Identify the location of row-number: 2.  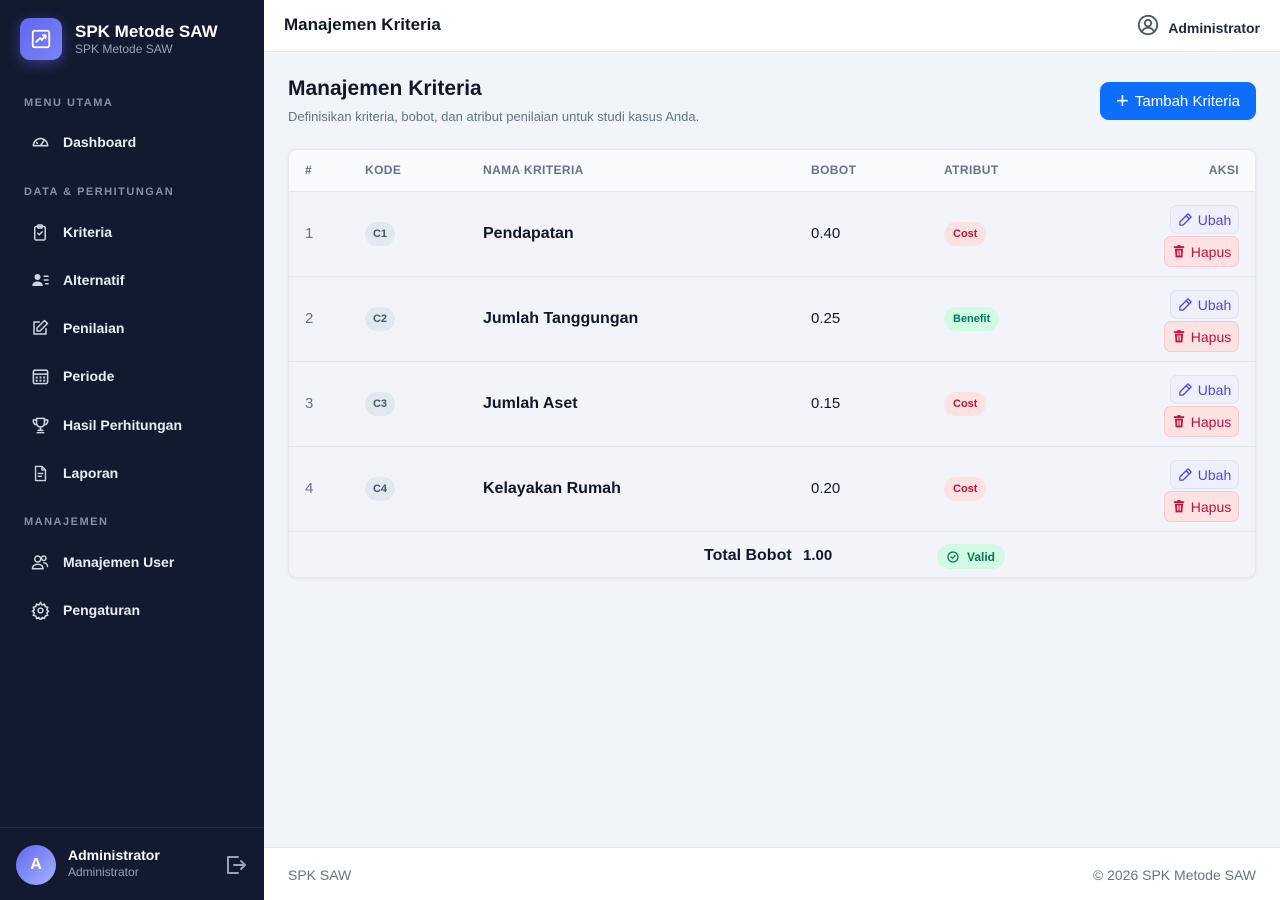
(309, 318).